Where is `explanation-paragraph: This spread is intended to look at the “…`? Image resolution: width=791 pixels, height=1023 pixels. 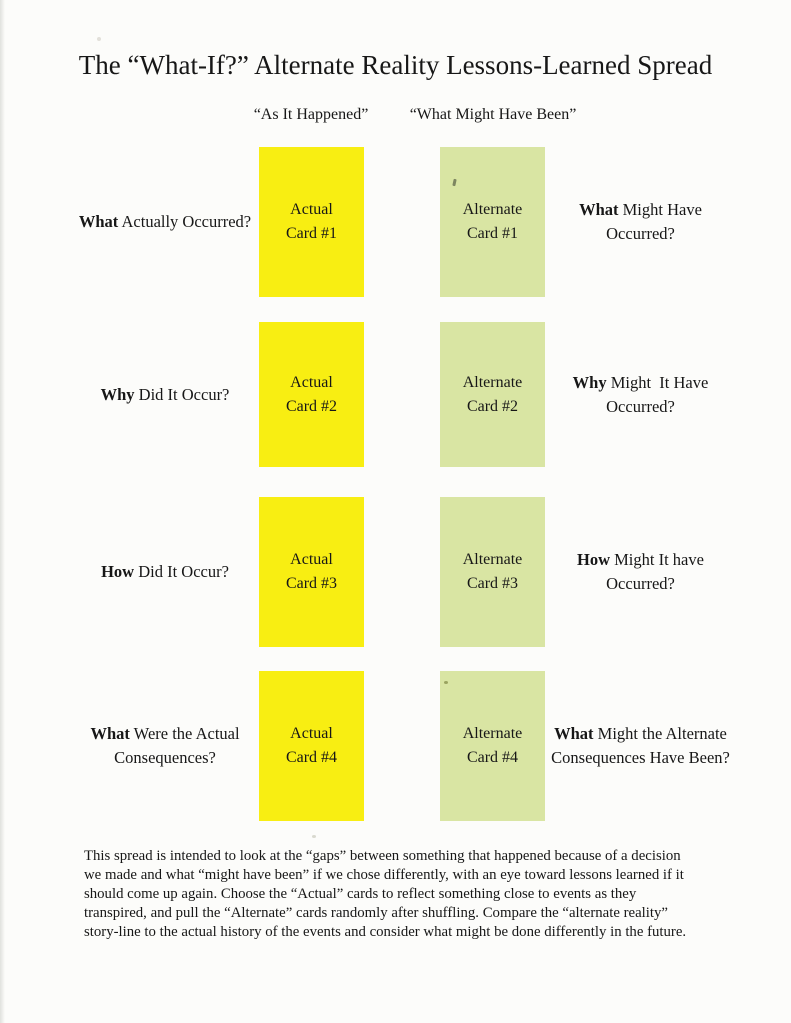 explanation-paragraph: This spread is intended to look at the “… is located at coordinates (385, 894).